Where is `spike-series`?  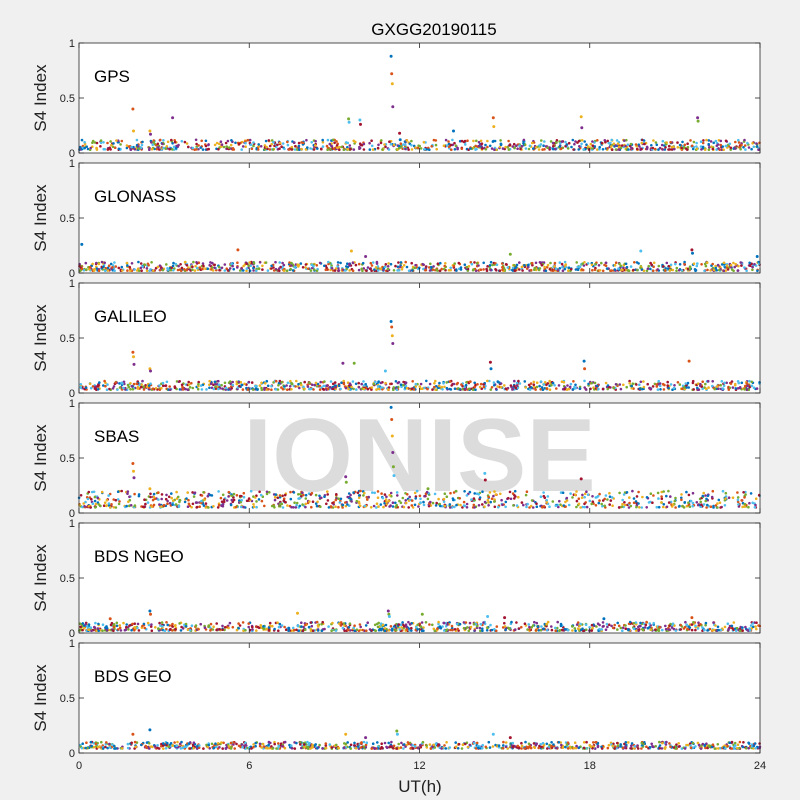
spike-series is located at coordinates (150, 132).